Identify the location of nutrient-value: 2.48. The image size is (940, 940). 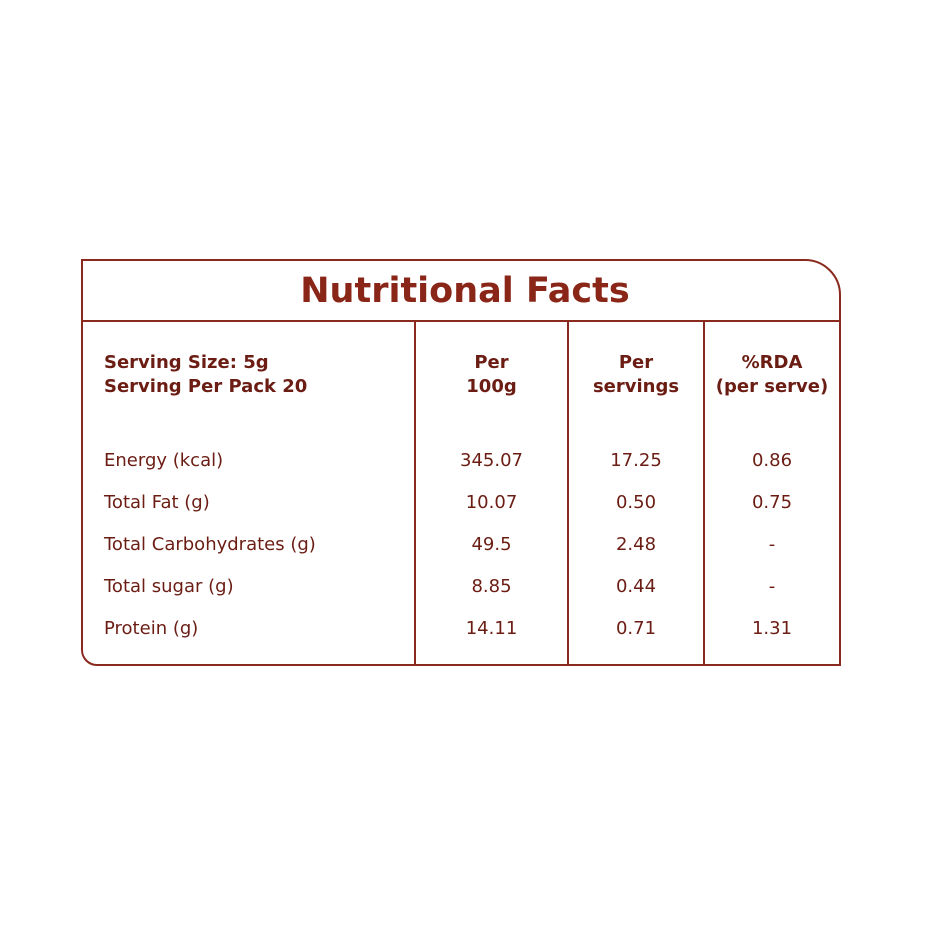
(636, 544).